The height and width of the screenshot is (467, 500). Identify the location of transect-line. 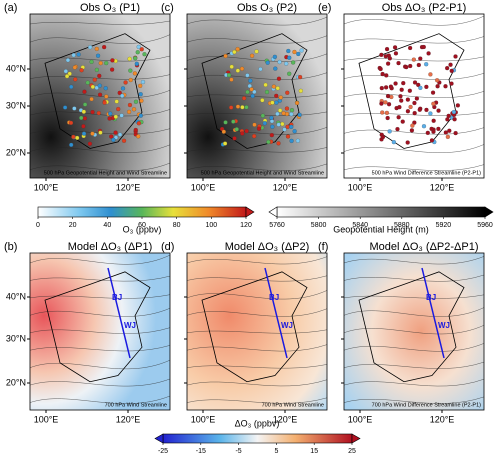
(276, 313).